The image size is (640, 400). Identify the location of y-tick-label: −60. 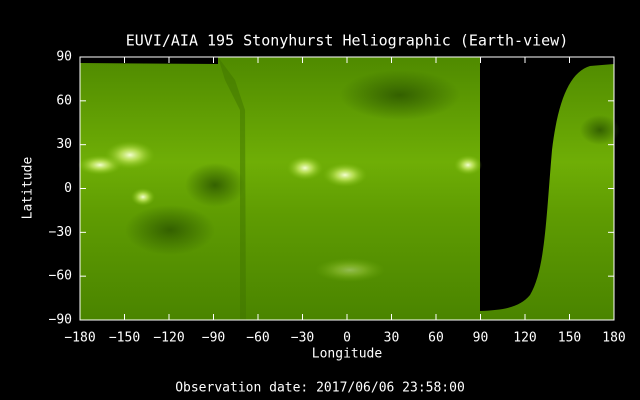
(60, 276).